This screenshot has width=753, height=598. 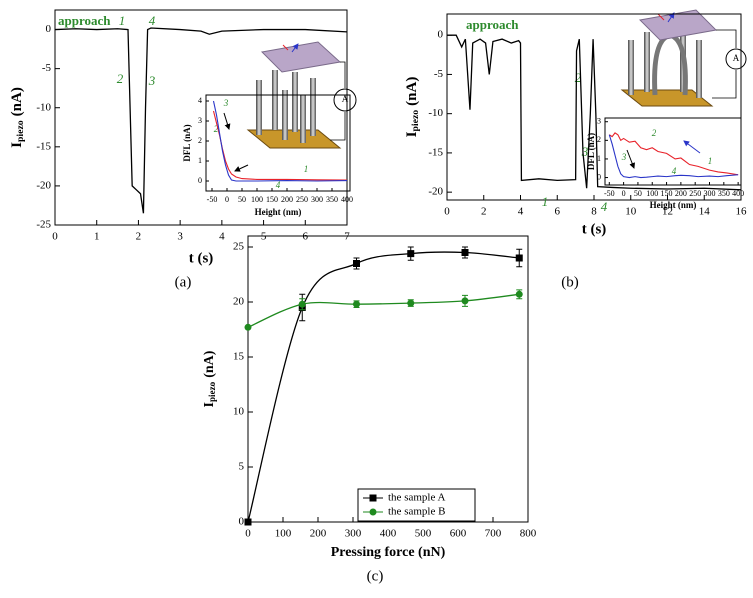 I want to click on y-tick-label: 10, so click(x=239, y=412).